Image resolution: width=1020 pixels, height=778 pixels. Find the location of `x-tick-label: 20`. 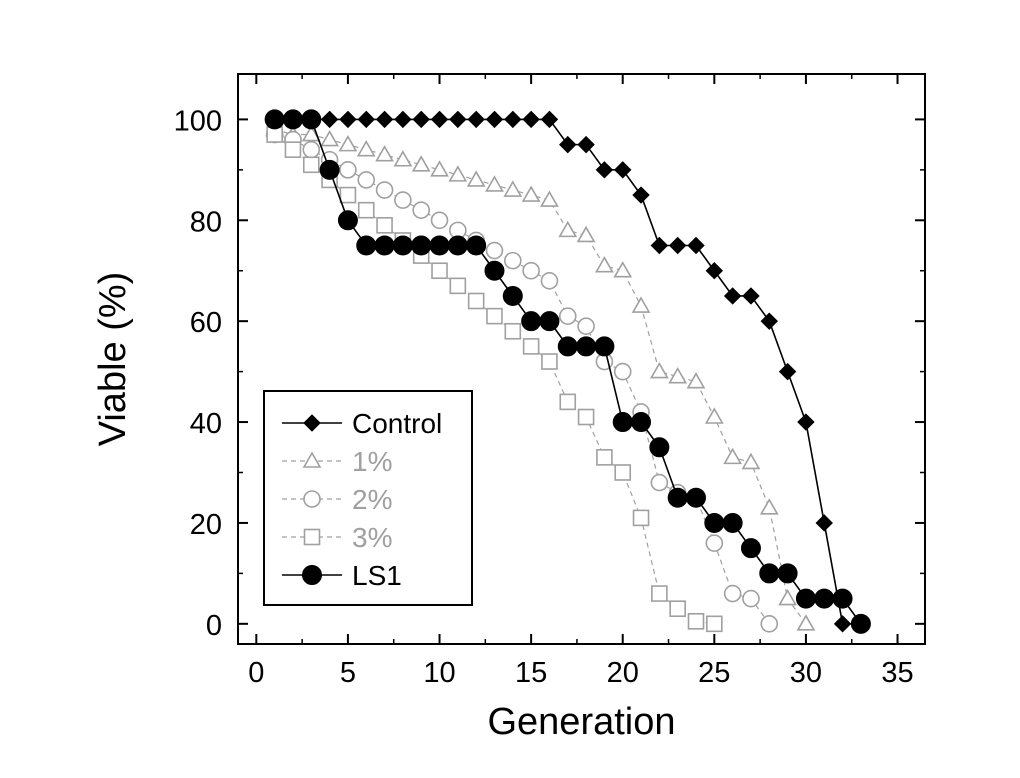

x-tick-label: 20 is located at coordinates (623, 673).